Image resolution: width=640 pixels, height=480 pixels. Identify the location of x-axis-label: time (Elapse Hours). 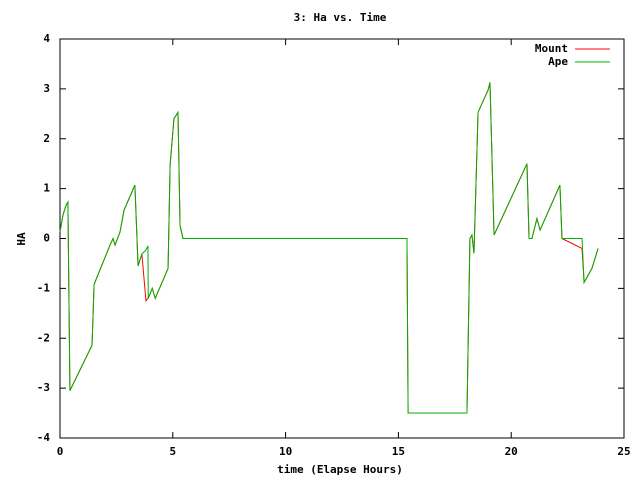
(340, 469).